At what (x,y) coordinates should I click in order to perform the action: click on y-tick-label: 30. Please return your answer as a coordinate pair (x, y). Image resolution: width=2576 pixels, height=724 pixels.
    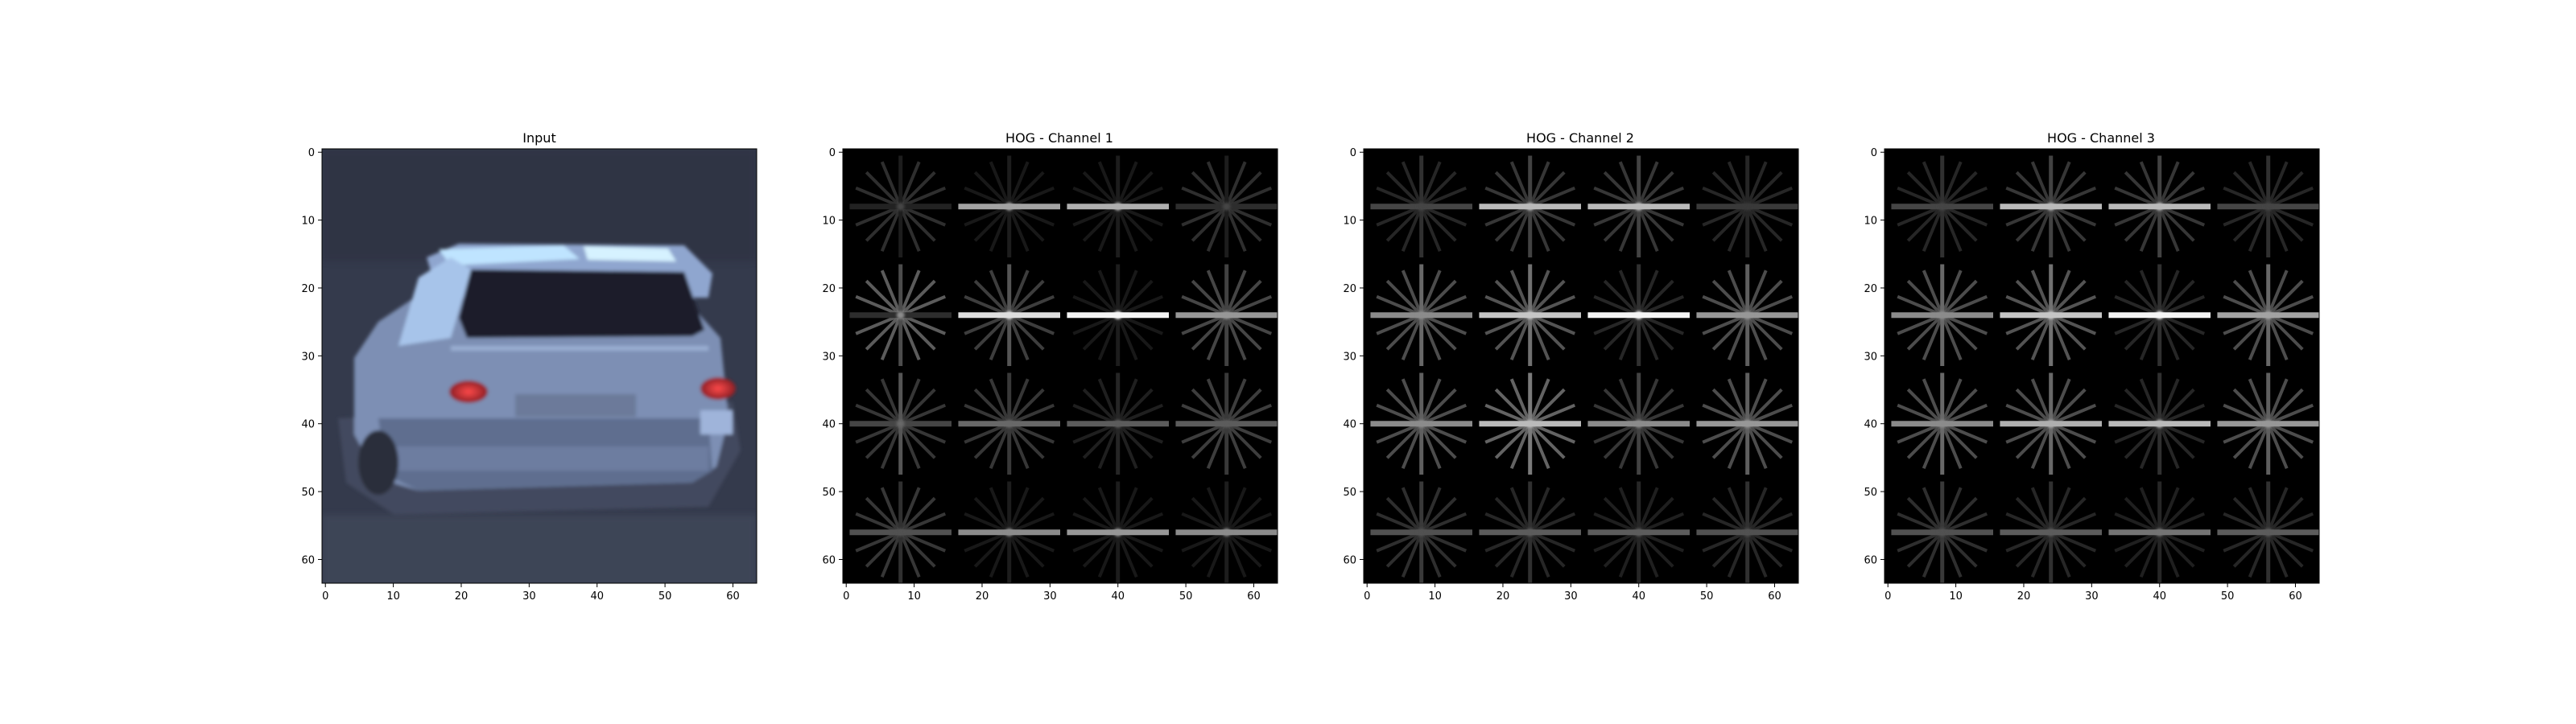
    Looking at the image, I should click on (308, 357).